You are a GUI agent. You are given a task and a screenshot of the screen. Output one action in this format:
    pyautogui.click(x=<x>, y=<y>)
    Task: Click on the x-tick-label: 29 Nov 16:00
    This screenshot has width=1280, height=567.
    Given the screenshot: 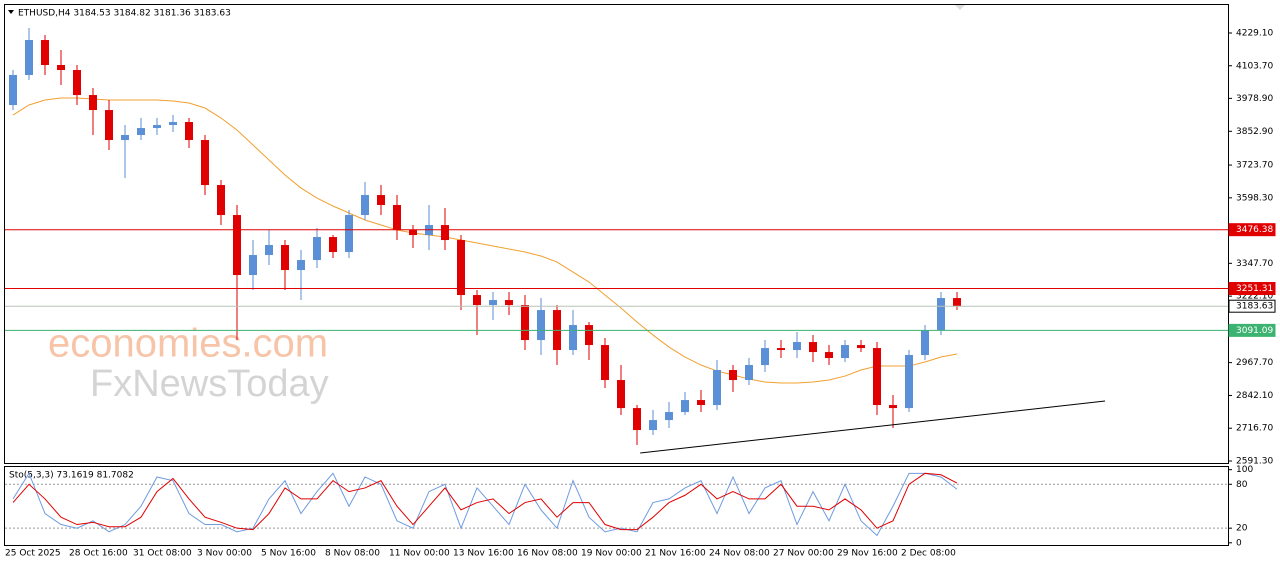 What is the action you would take?
    pyautogui.click(x=867, y=554)
    